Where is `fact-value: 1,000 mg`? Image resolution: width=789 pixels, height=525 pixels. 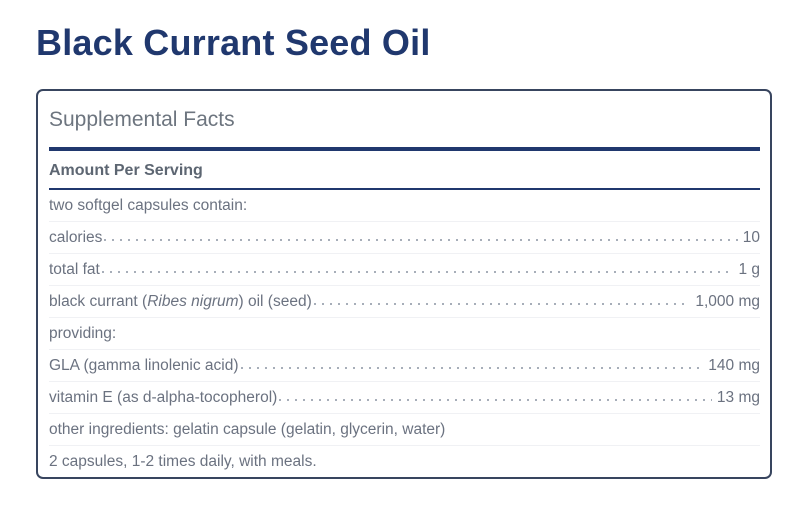
fact-value: 1,000 mg is located at coordinates (727, 301).